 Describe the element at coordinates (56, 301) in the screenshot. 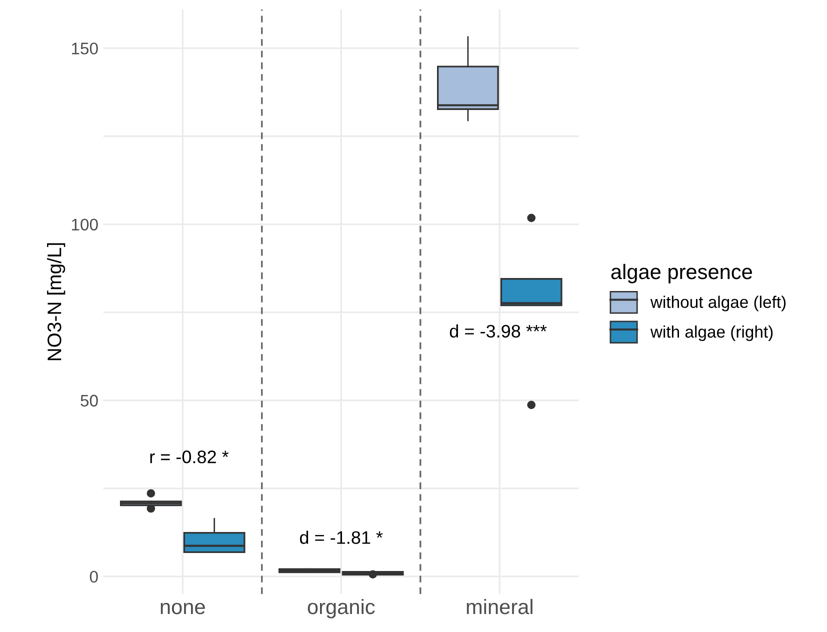

I see `y-axis-title: NO3-N [mg/L]` at that location.